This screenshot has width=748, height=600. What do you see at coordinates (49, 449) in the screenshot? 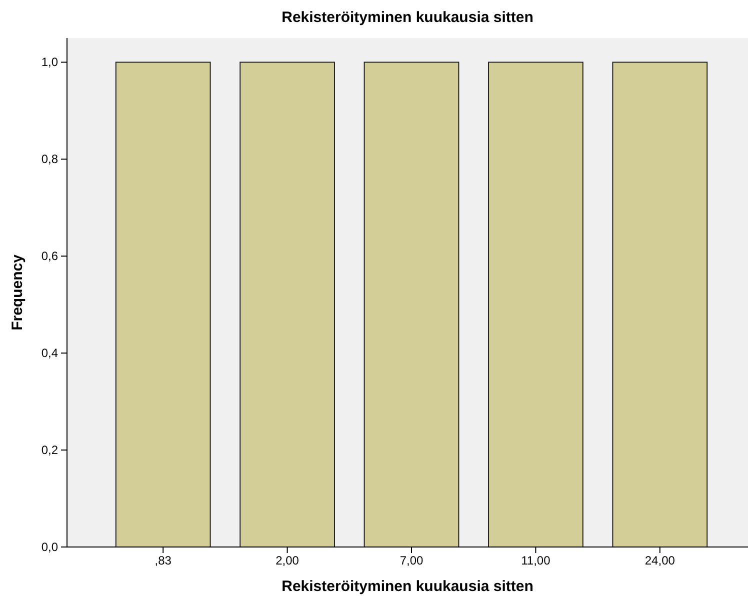
I see `y-tick-label: 0,2` at bounding box center [49, 449].